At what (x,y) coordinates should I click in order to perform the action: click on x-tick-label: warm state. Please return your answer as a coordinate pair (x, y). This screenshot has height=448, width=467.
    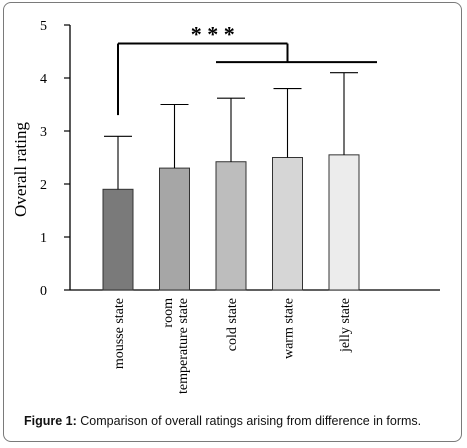
    Looking at the image, I should click on (289, 328).